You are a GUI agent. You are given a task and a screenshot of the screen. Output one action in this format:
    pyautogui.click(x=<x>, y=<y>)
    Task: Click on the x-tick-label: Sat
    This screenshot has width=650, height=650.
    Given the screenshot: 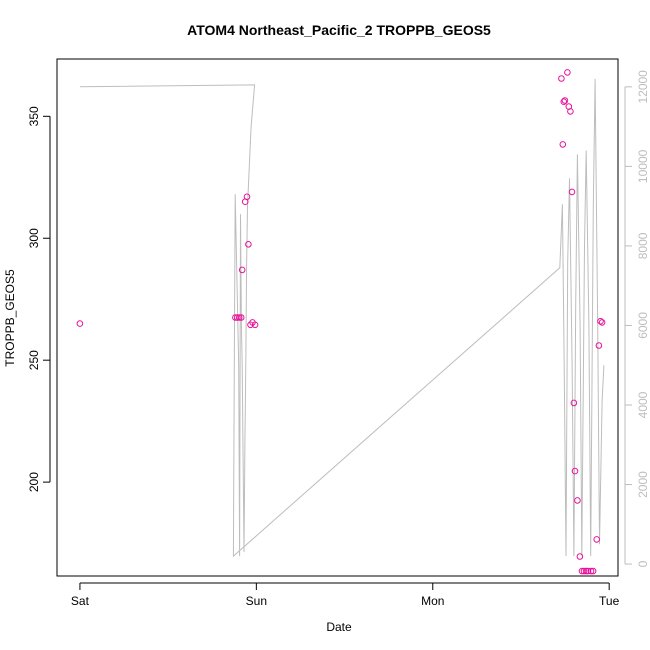 What is the action you would take?
    pyautogui.click(x=80, y=601)
    